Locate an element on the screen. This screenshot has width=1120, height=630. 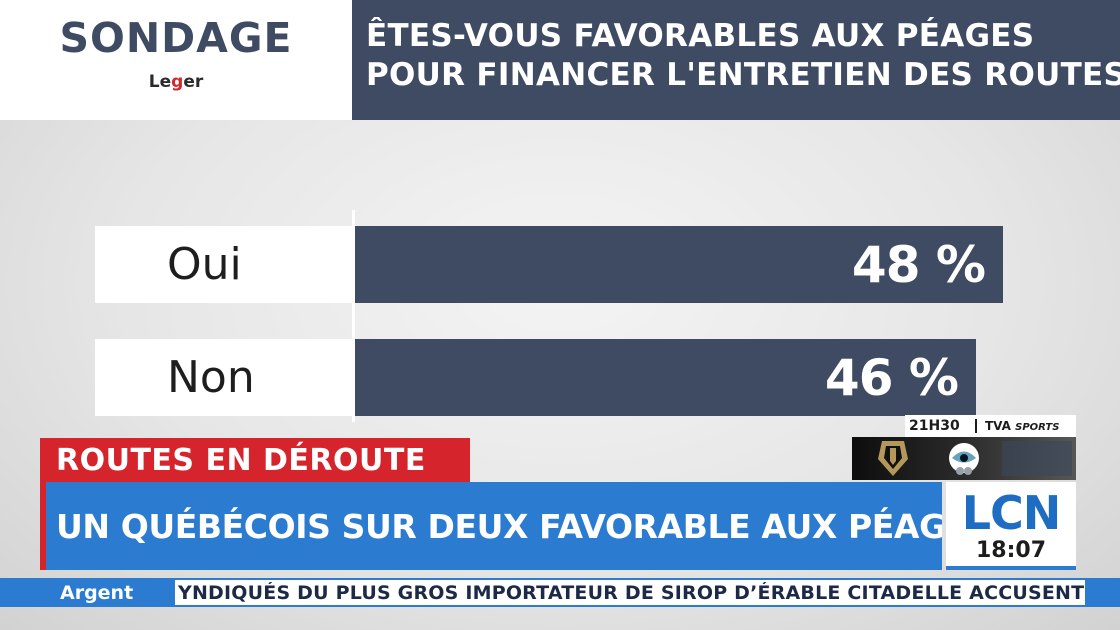
promo-network-suffix: SPORTS is located at coordinates (1037, 427).